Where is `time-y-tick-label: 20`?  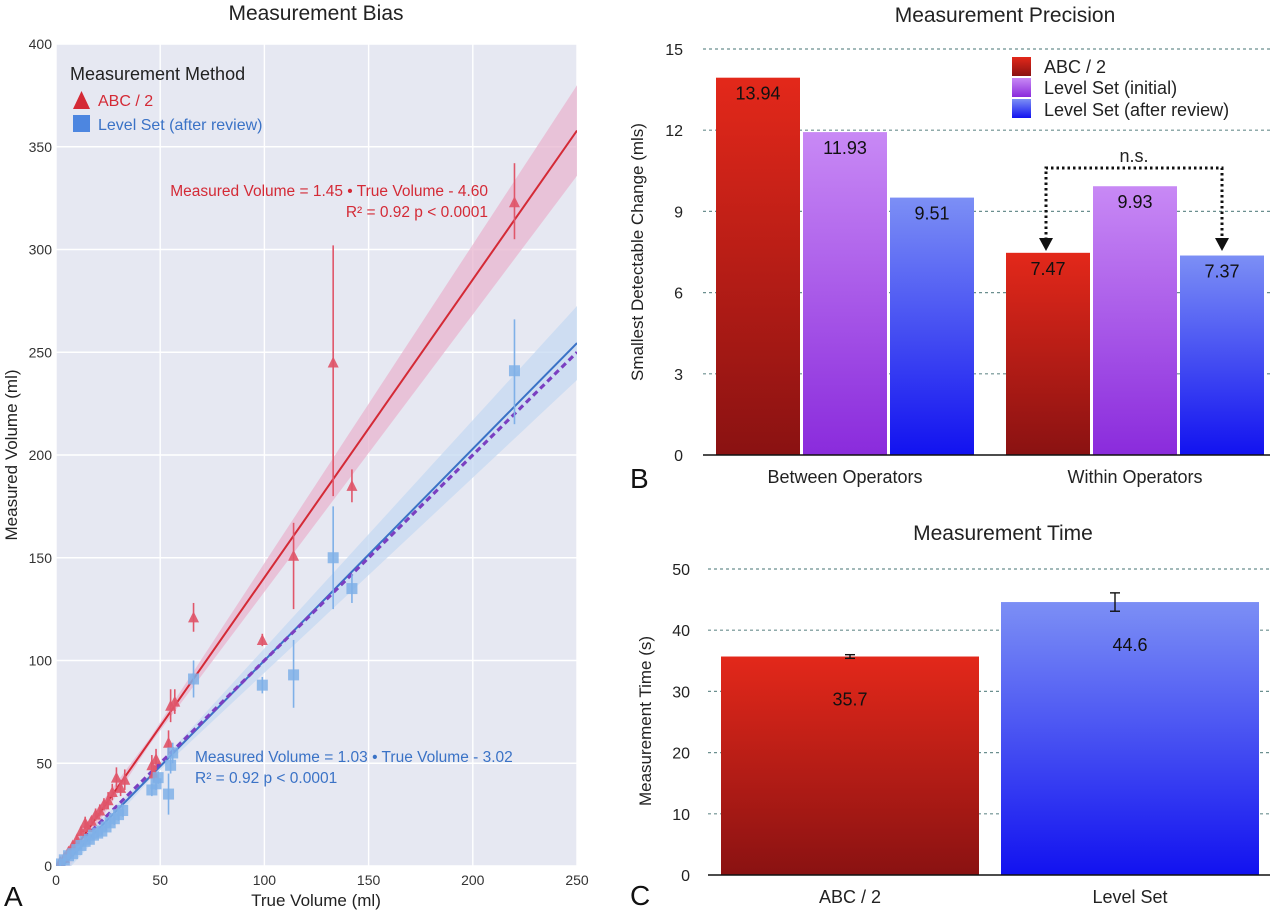
time-y-tick-label: 20 is located at coordinates (681, 754).